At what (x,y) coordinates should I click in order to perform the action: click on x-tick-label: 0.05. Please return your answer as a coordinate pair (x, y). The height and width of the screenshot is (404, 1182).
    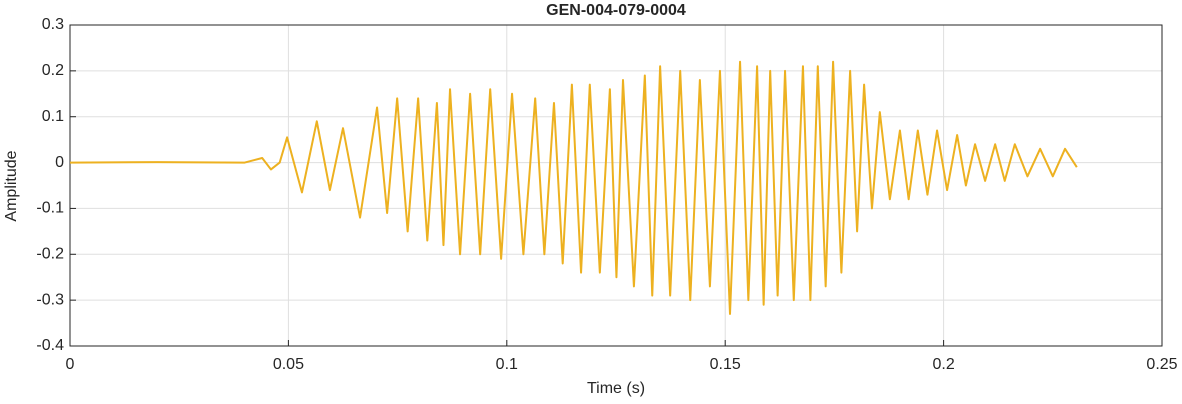
    Looking at the image, I should click on (288, 364).